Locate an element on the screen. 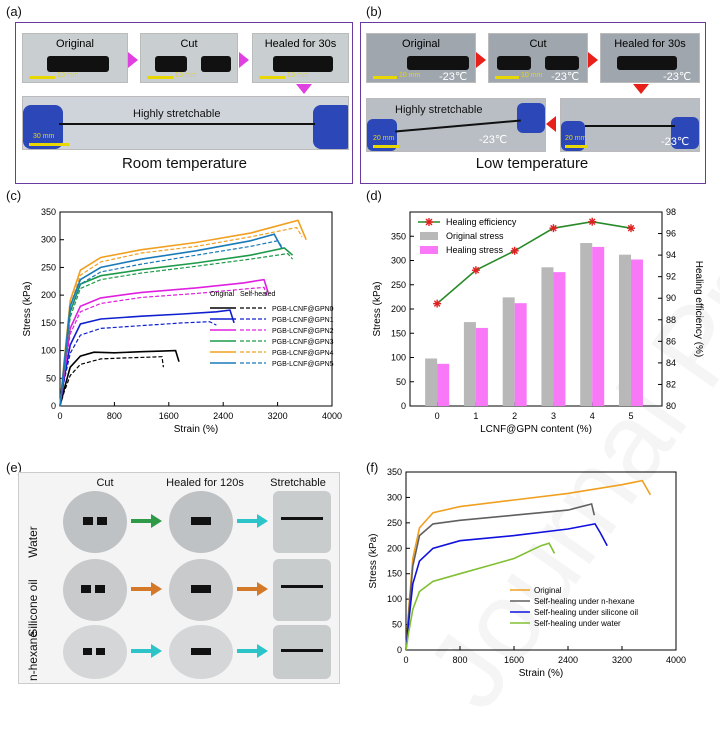  photo-b-stretch-right: 20 mm -23℃ is located at coordinates (630, 125).